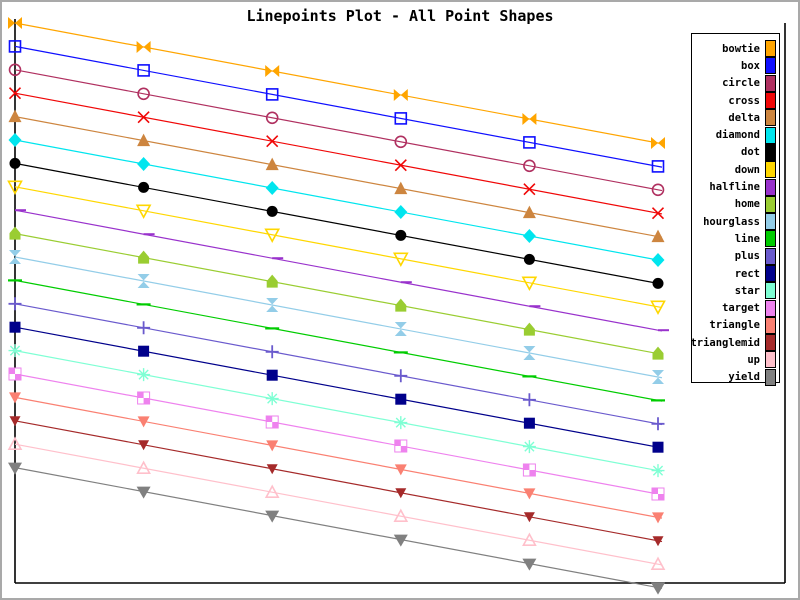 This screenshot has width=800, height=600. Describe the element at coordinates (735, 152) in the screenshot. I see `legend-item-dot: dot` at that location.